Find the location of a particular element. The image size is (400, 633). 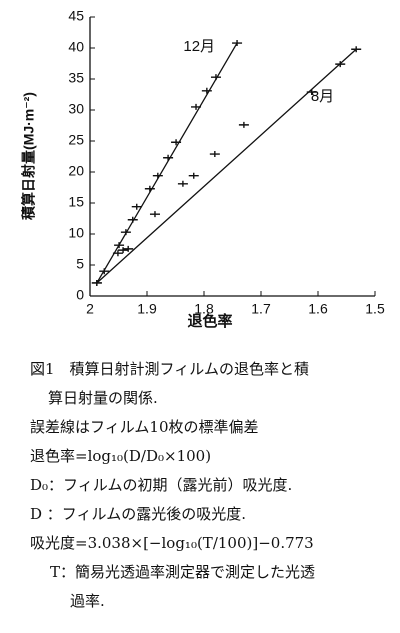

y-tick-label: 15 is located at coordinates (76, 202).